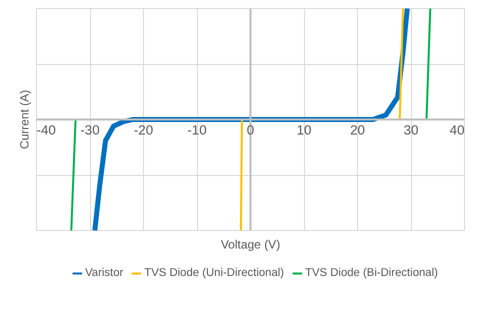 This screenshot has width=502, height=320. I want to click on legend-label: TVS Diode (Uni-Directional), so click(214, 273).